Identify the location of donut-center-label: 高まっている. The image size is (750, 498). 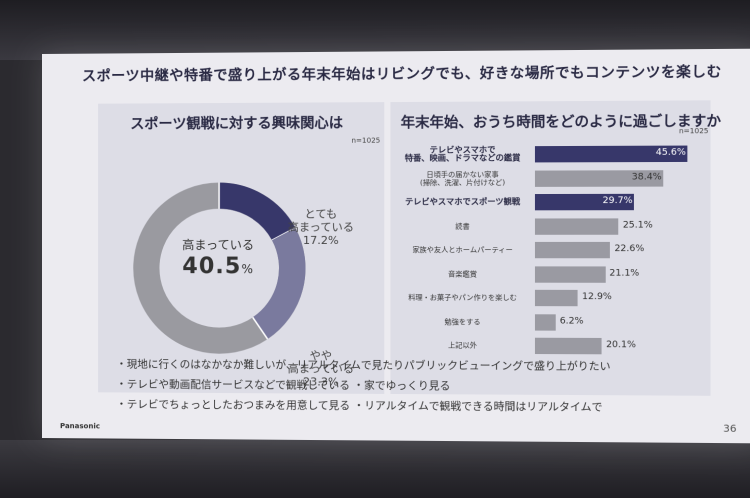
(217, 244).